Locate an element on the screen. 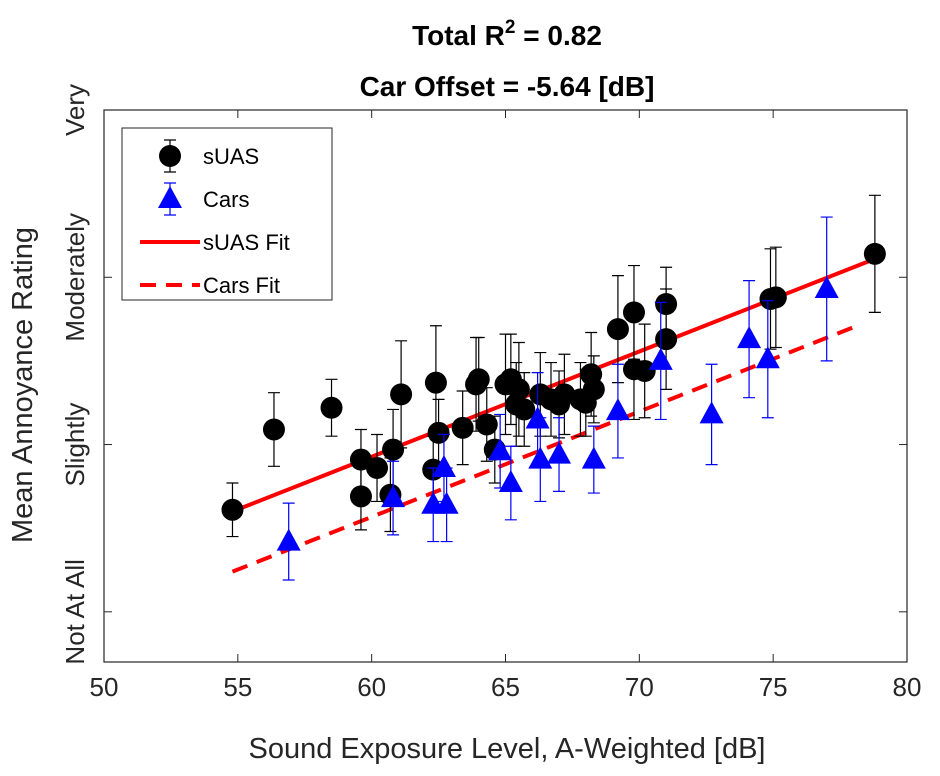 This screenshot has height=776, width=940. chart-subtitle: Car Offset = -5.64 [dB] is located at coordinates (507, 86).